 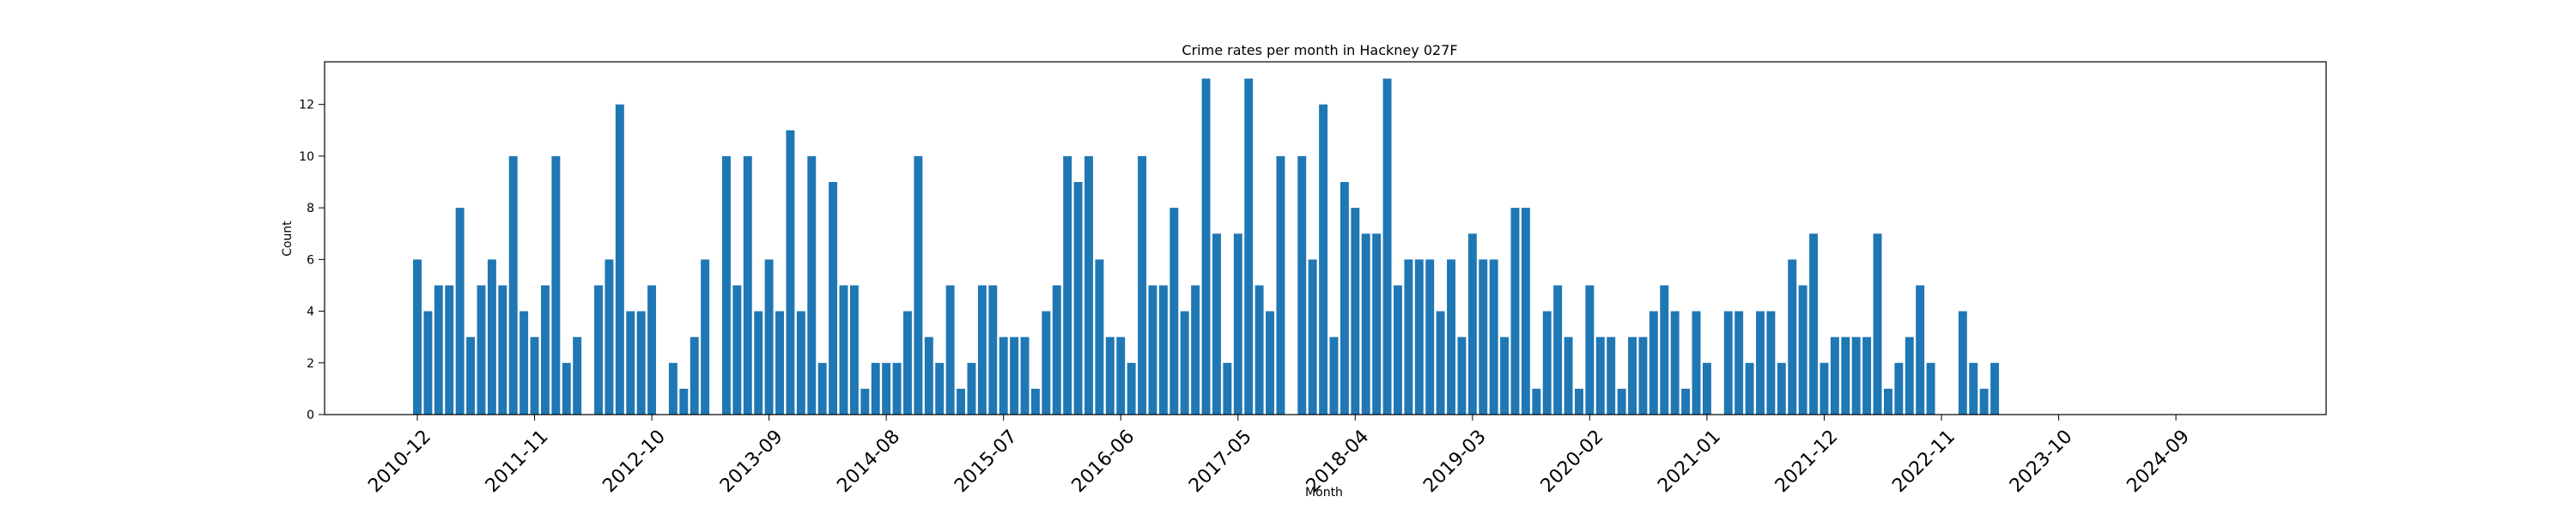 I want to click on x-tick-label: 2011-11, so click(x=517, y=461).